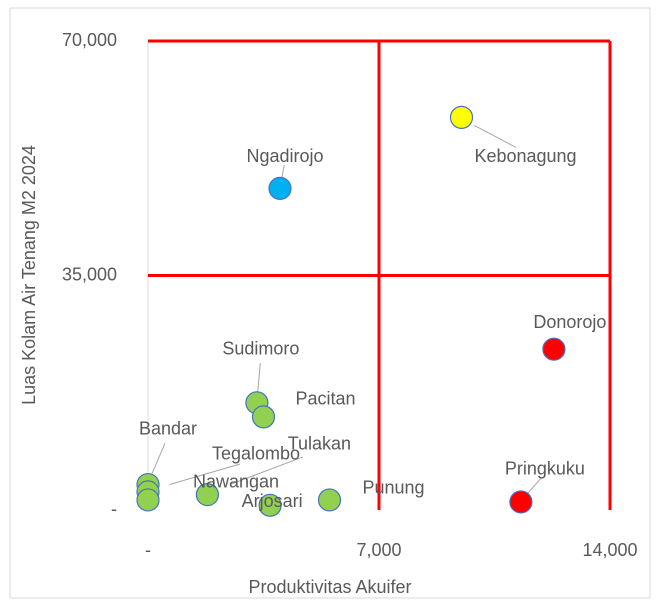 The height and width of the screenshot is (602, 660). I want to click on y-tick-label: -, so click(114, 509).